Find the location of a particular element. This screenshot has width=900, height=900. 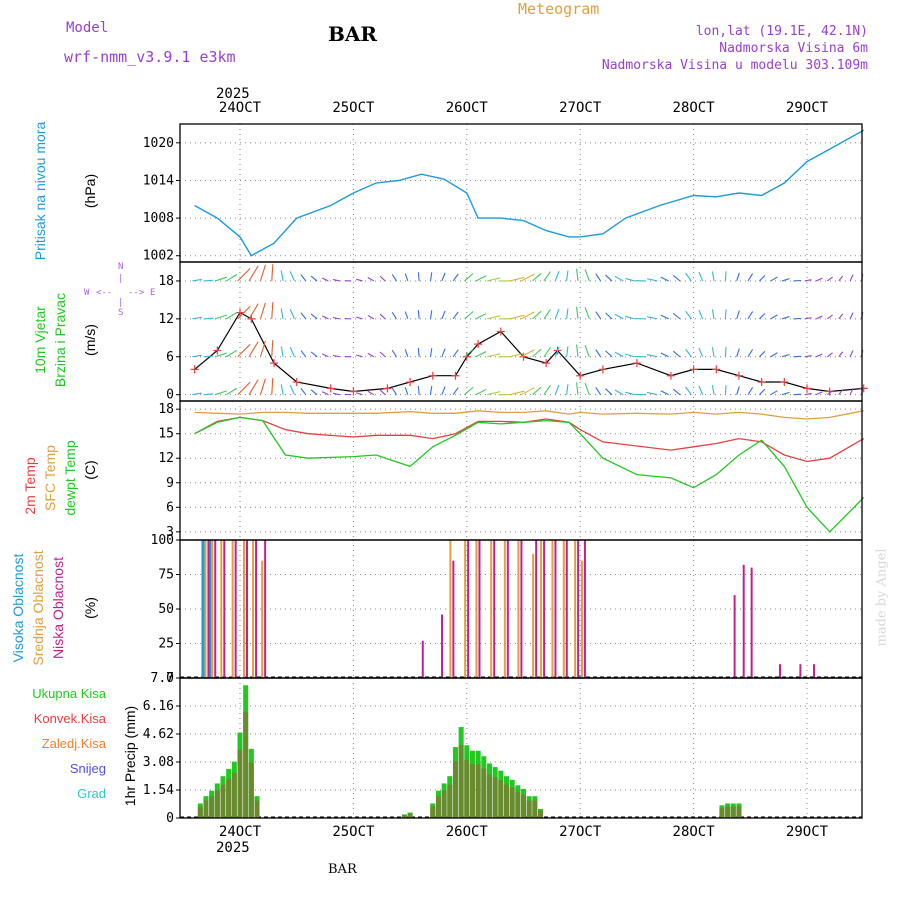

y-tick-label: 75 is located at coordinates (166, 575).